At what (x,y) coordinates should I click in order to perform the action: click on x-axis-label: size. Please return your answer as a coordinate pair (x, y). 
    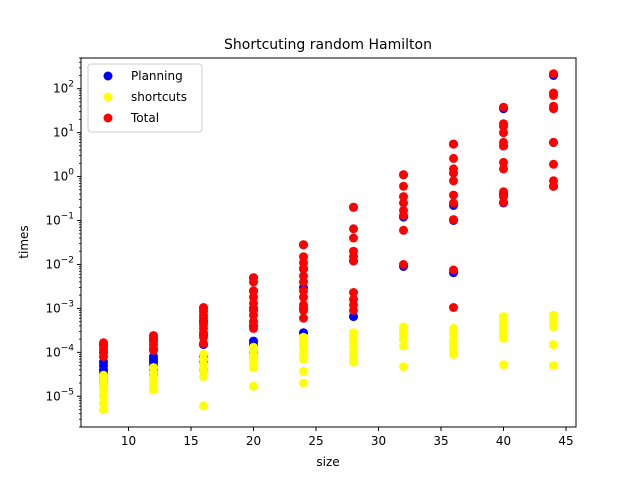
    Looking at the image, I should click on (327, 462).